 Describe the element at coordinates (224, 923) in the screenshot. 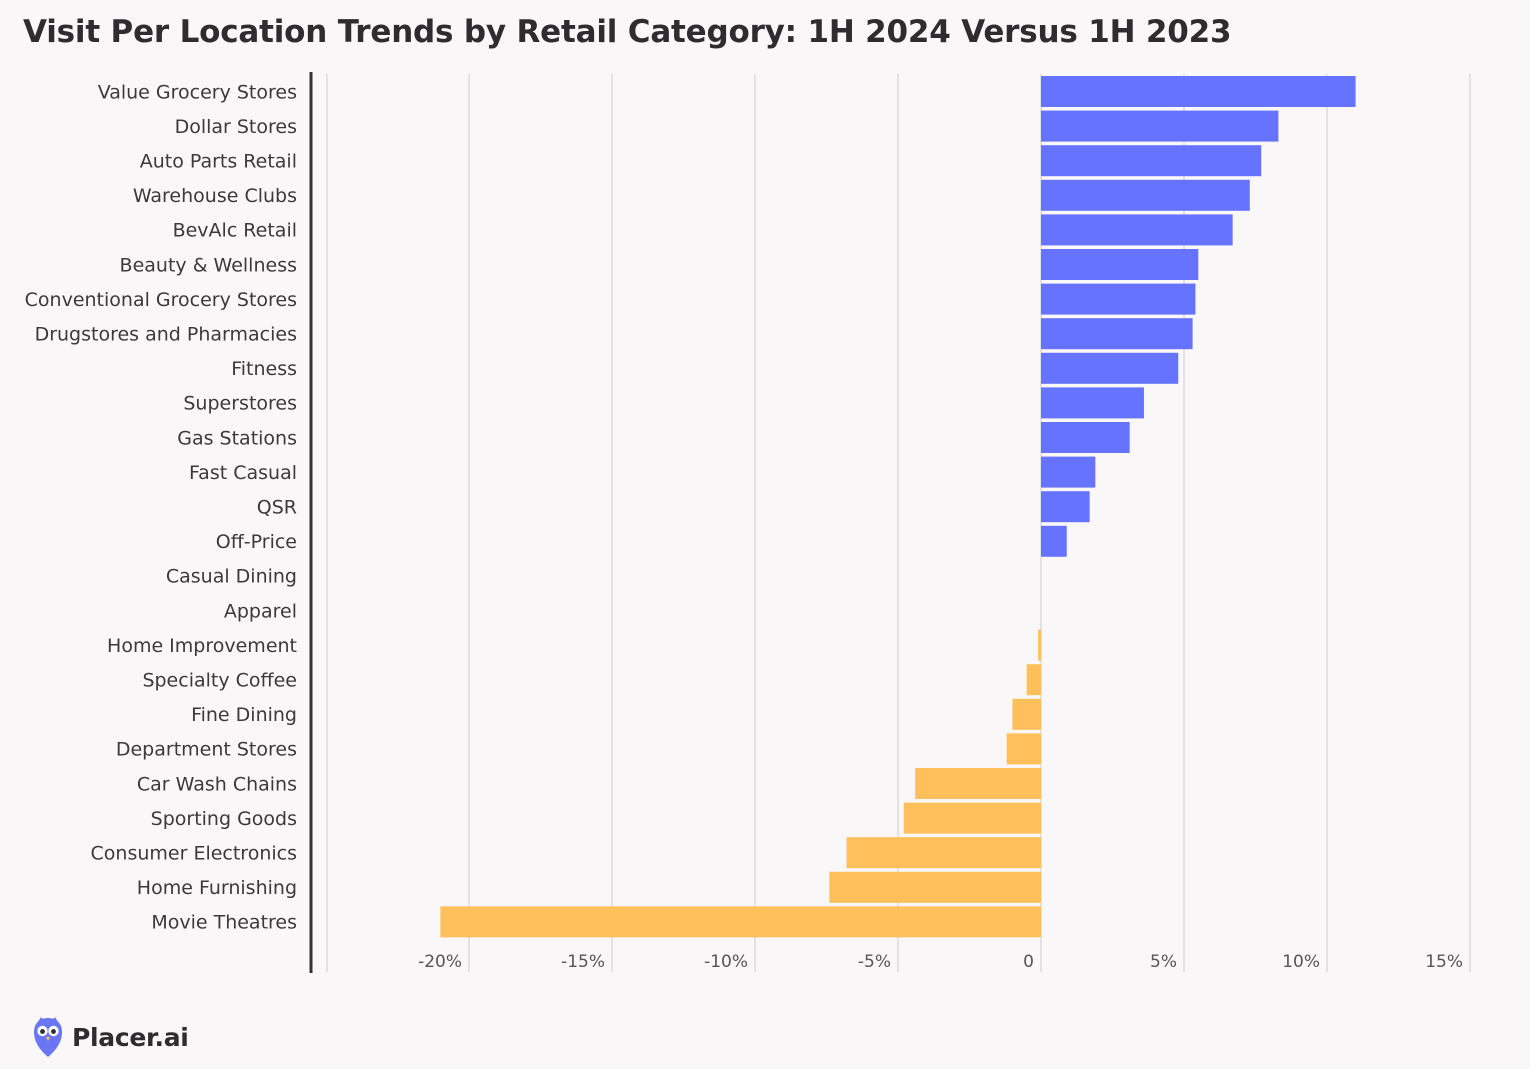

I see `category-label: Movie Theatres` at that location.